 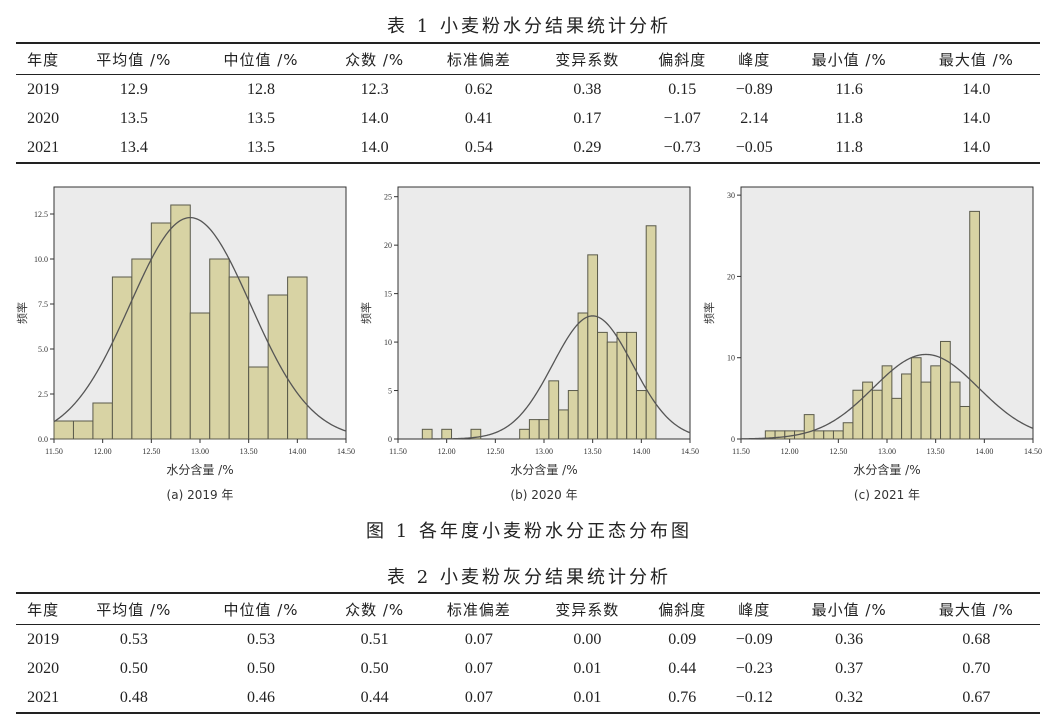 I want to click on y-tick-label: 12.5, so click(x=41, y=214).